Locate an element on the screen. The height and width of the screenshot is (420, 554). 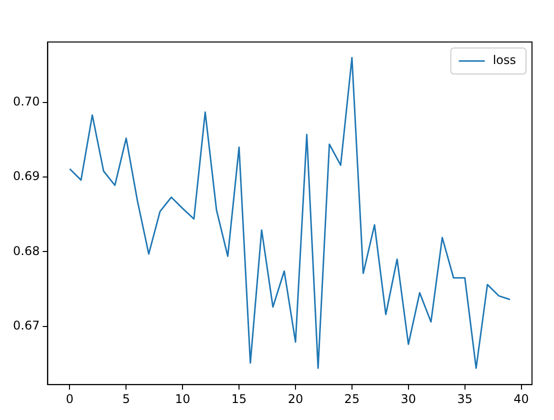
x-tick-label: 35 is located at coordinates (464, 399).